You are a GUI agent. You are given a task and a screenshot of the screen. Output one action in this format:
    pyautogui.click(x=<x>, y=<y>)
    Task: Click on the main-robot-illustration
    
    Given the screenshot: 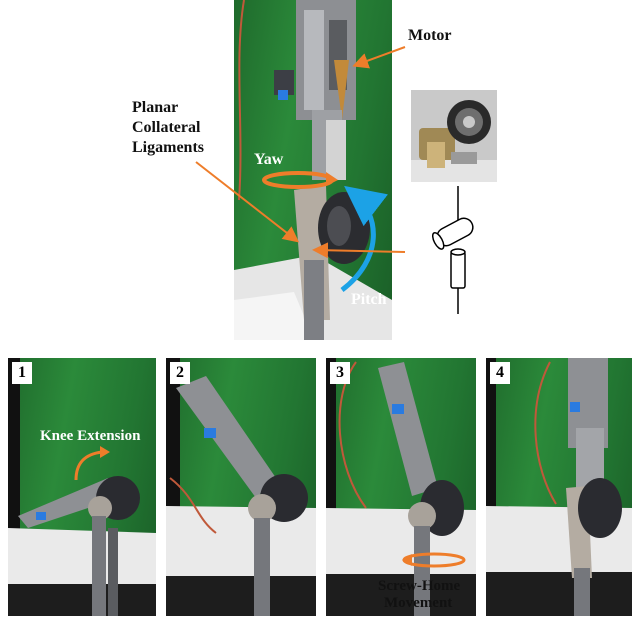 What is the action you would take?
    pyautogui.click(x=313, y=170)
    